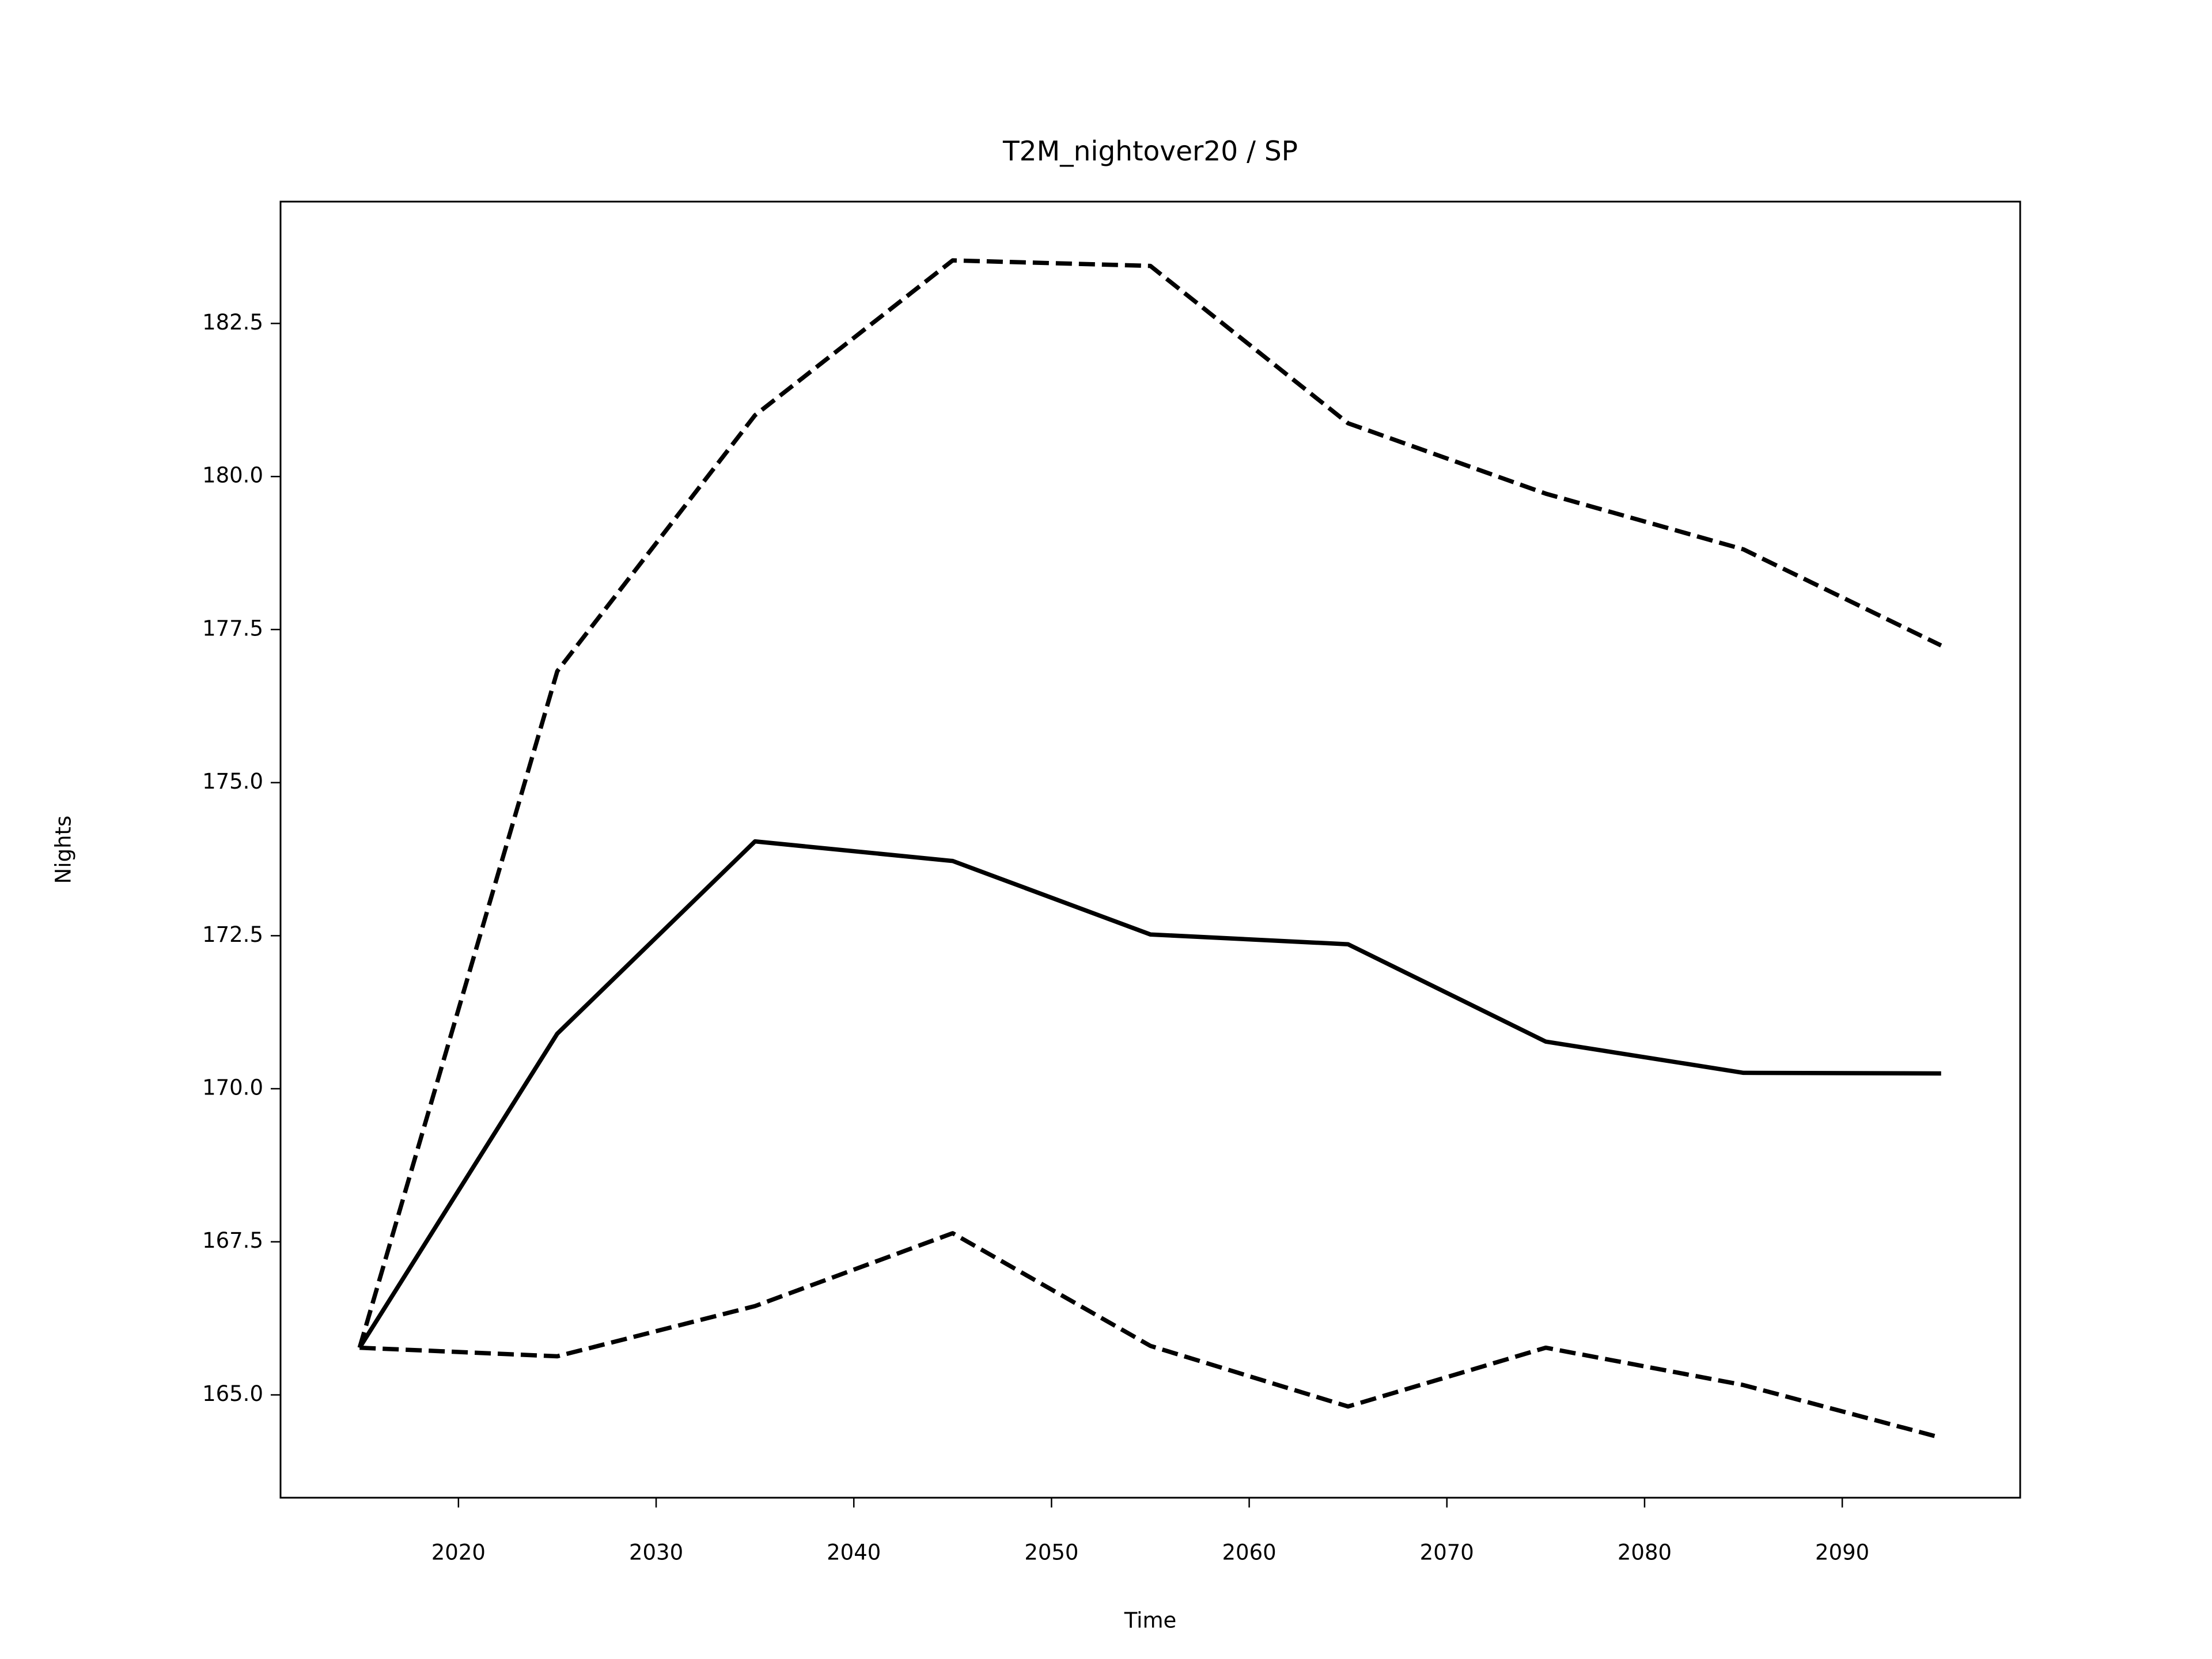 The image size is (2212, 1659). Describe the element at coordinates (232, 934) in the screenshot. I see `y-tick-label: 172.5` at that location.